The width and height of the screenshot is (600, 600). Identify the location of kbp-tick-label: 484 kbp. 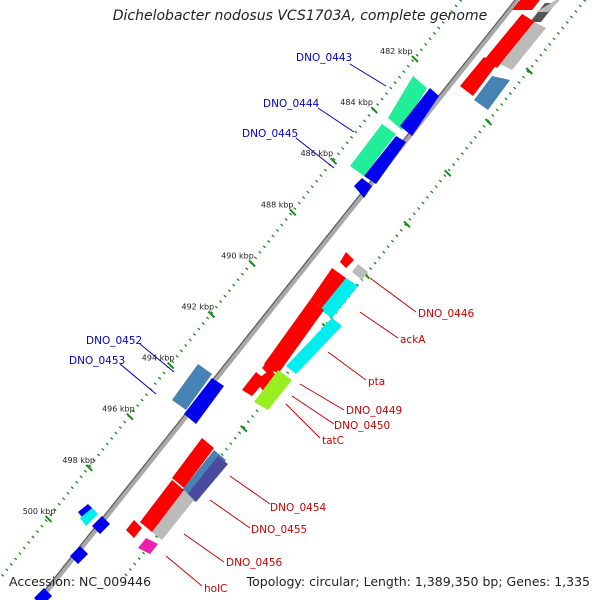
(356, 102).